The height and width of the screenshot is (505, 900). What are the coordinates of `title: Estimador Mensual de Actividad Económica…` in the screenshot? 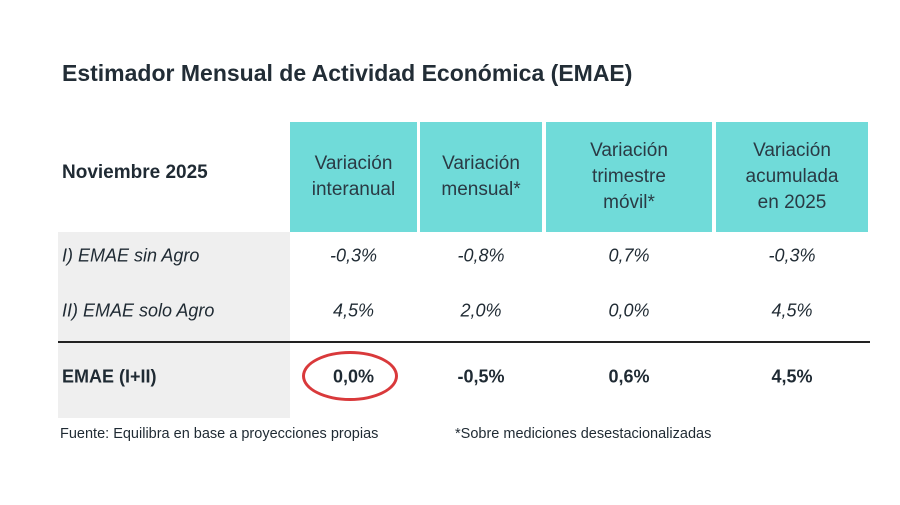 It's located at (347, 73).